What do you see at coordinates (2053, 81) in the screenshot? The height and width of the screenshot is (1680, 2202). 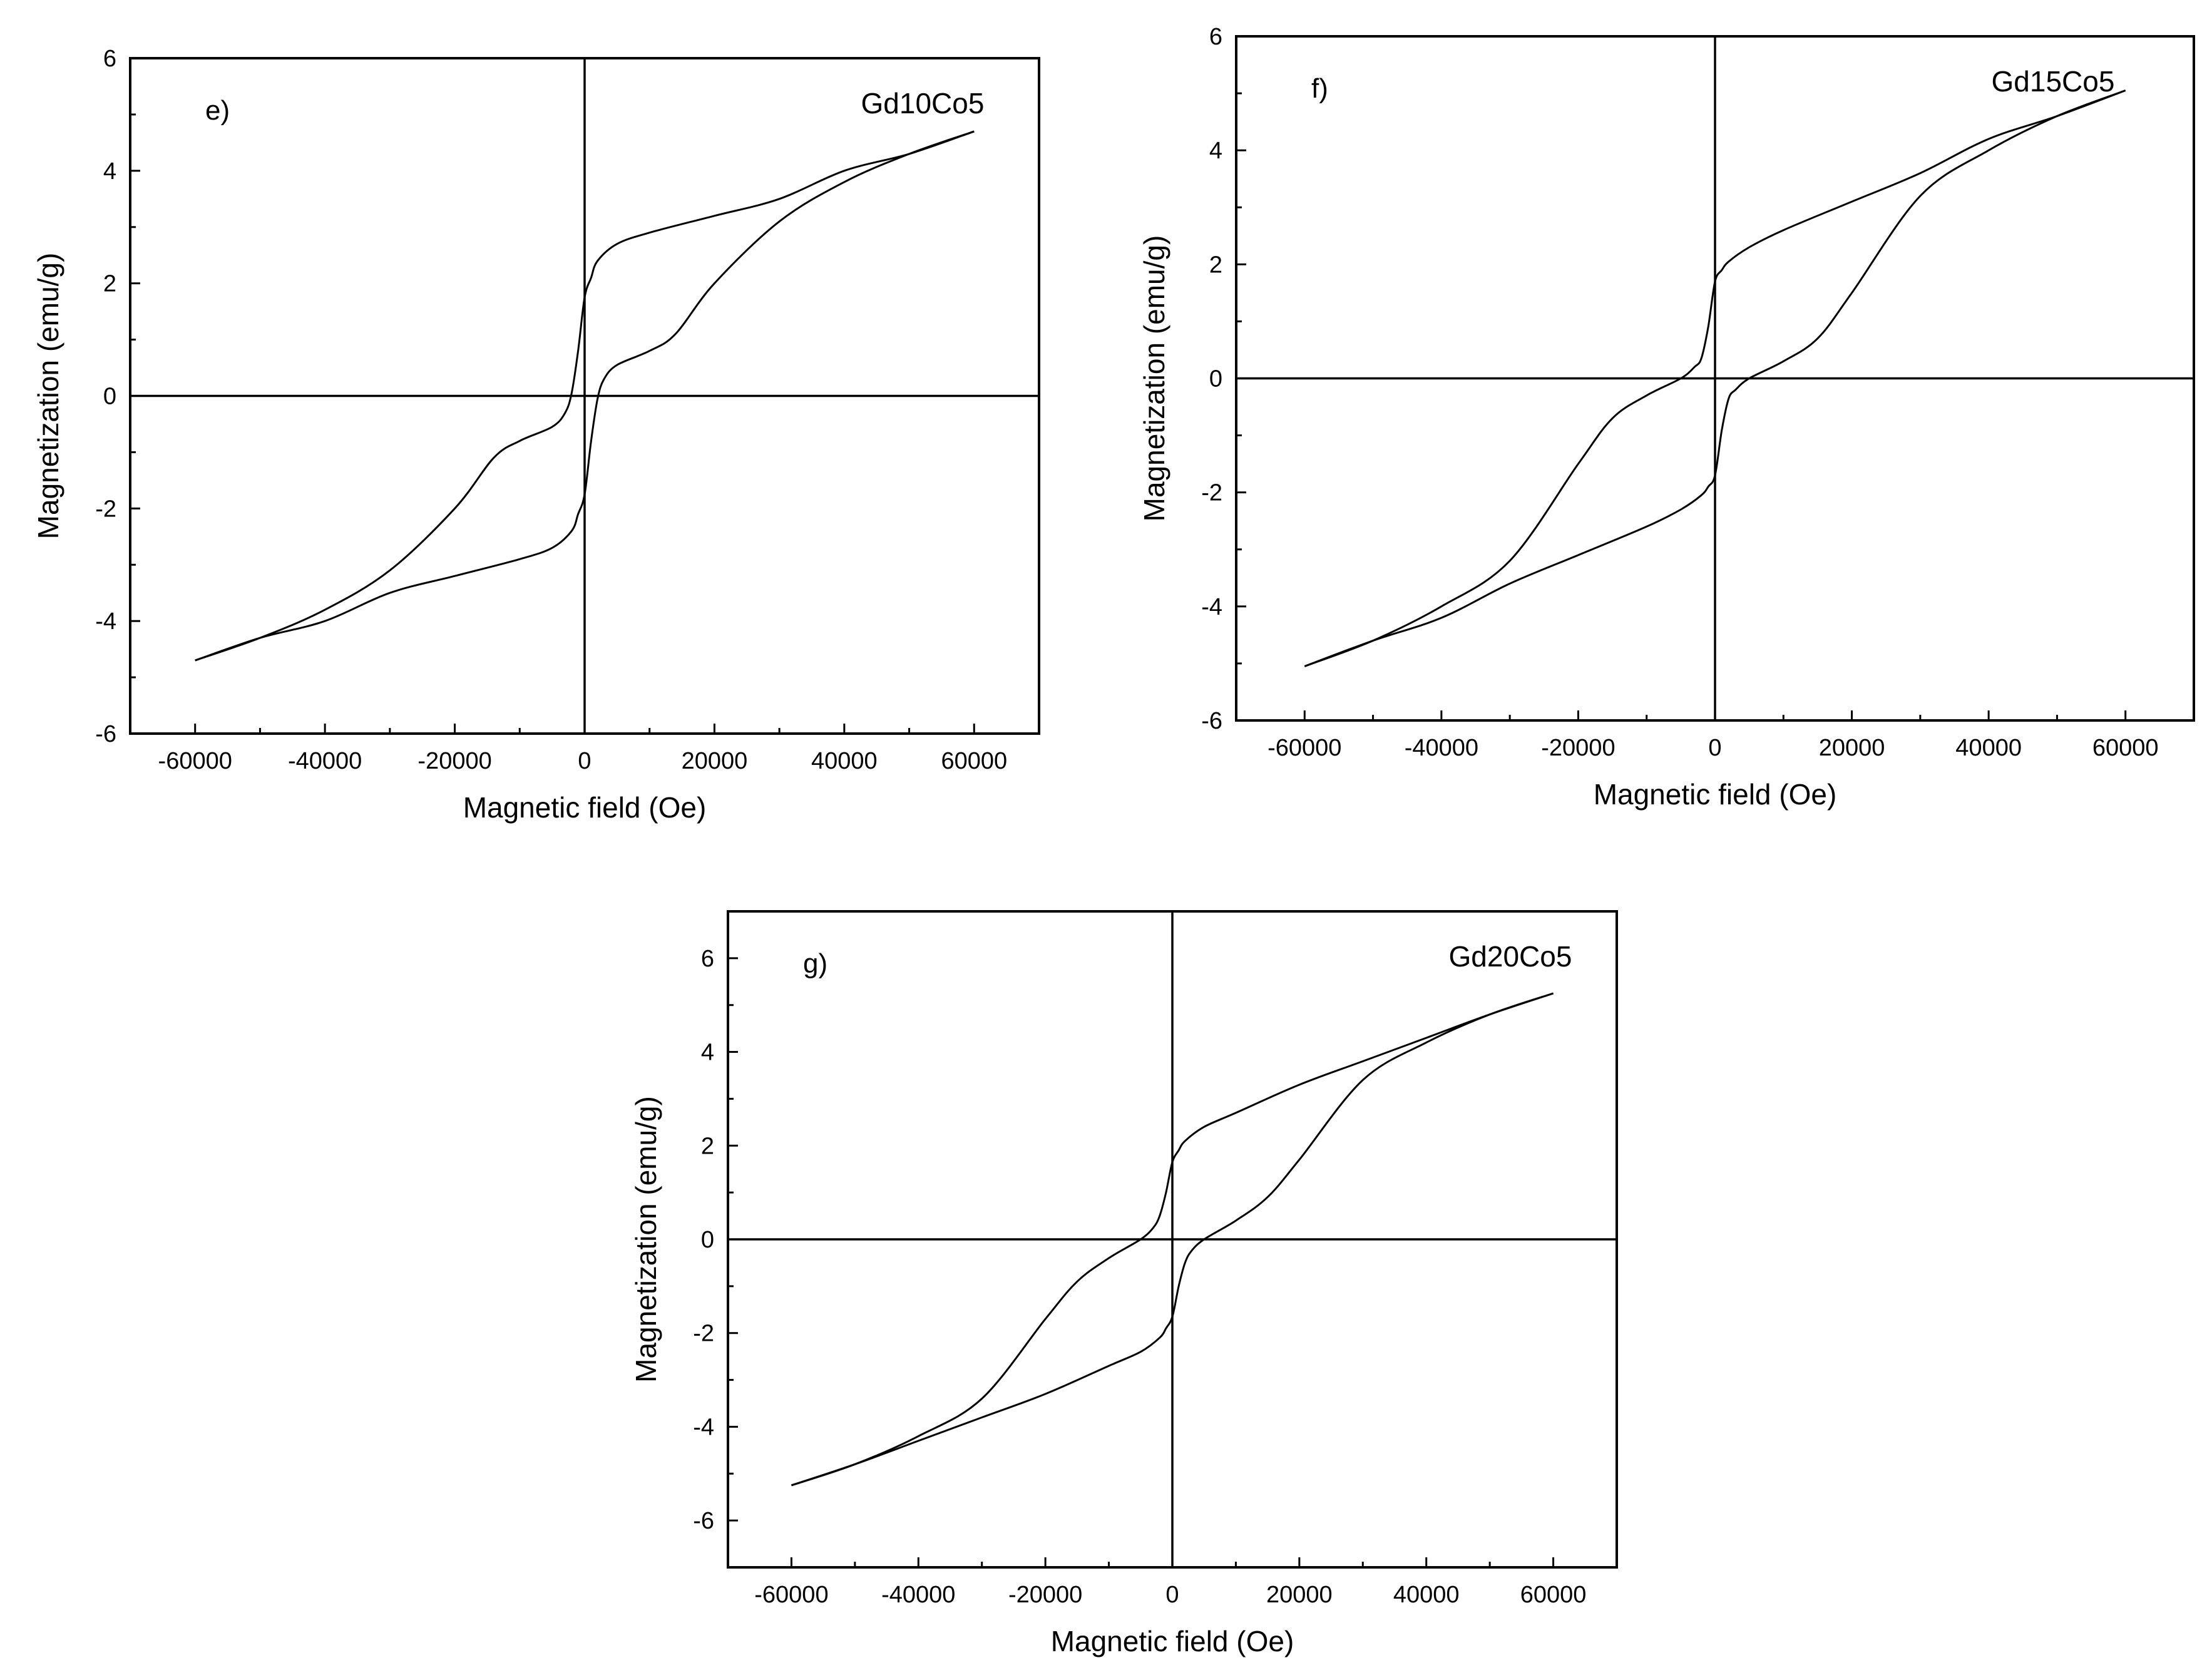 I see `sample-label: Gd15Co5` at bounding box center [2053, 81].